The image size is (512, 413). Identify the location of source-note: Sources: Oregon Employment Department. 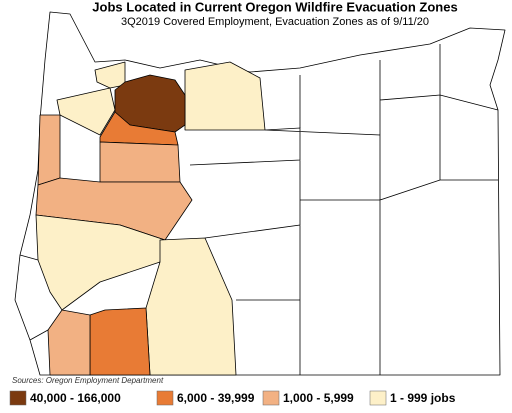
(88, 380).